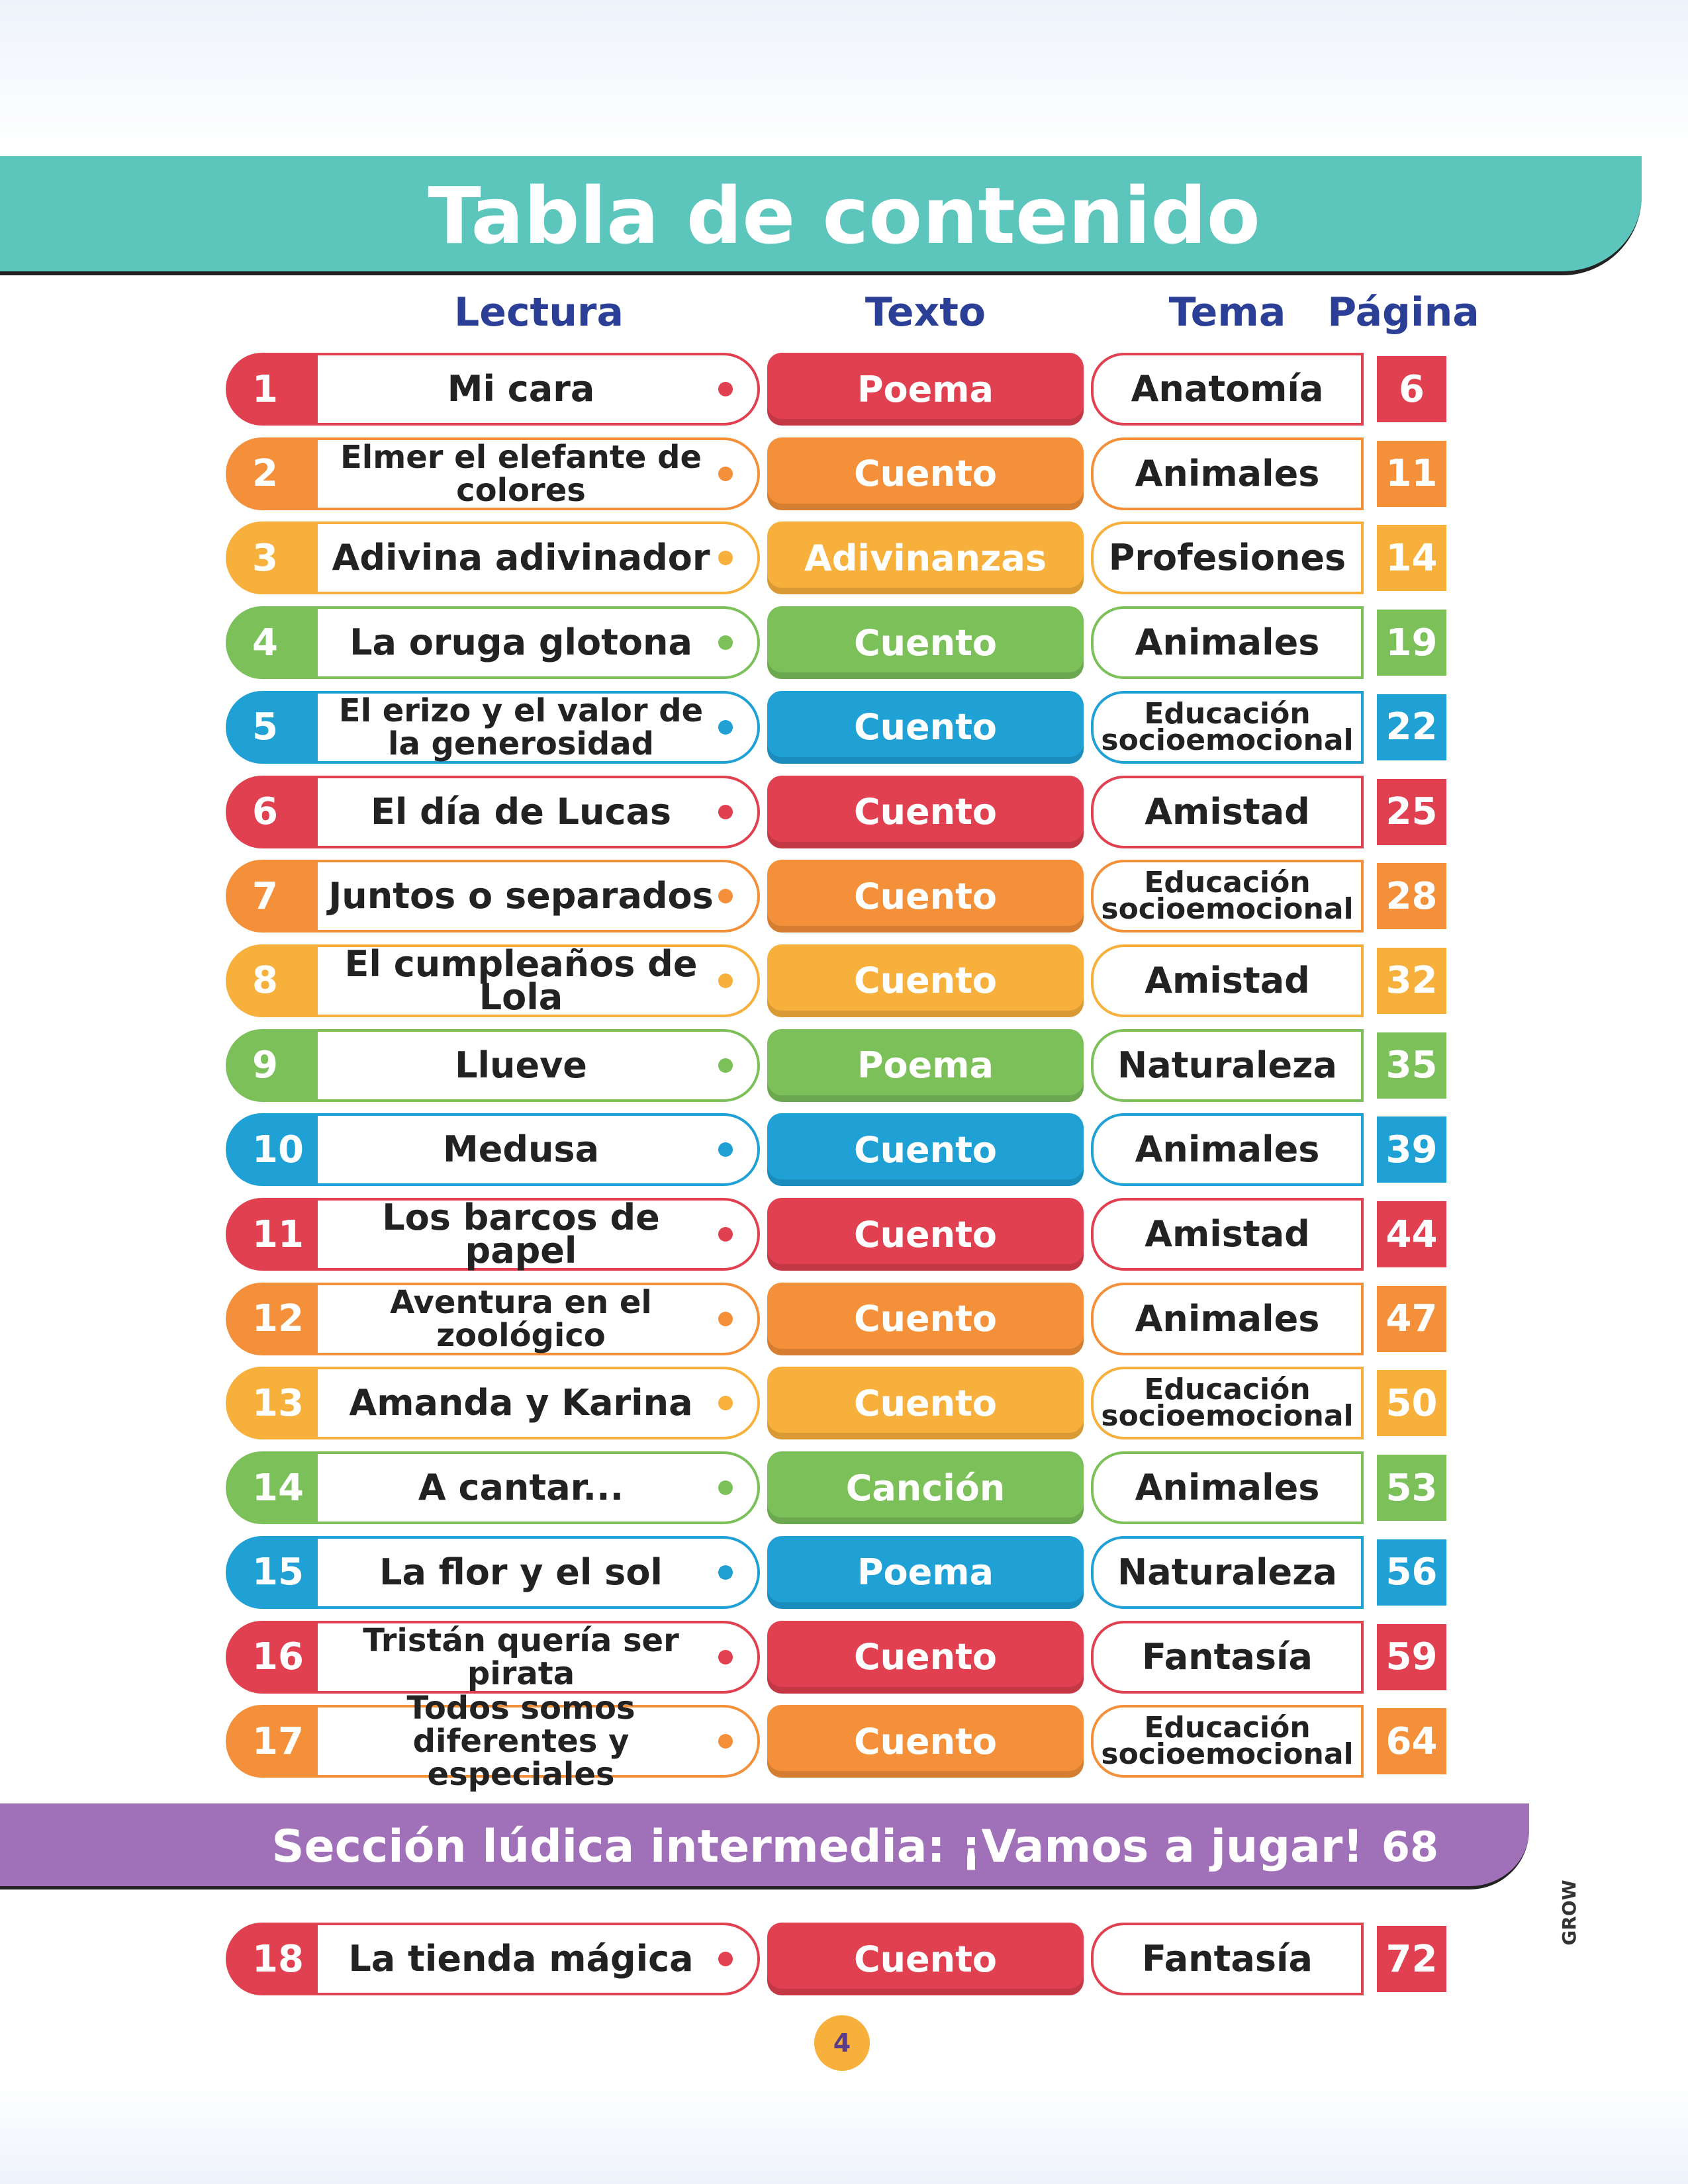 The height and width of the screenshot is (2184, 1688). Describe the element at coordinates (539, 1234) in the screenshot. I see `reading: Los barcos de papel` at that location.